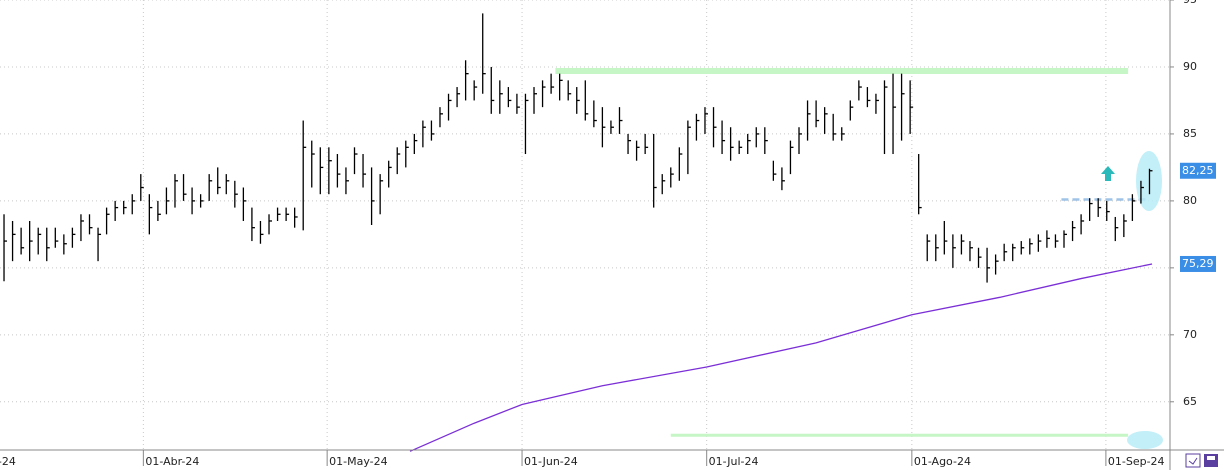 This screenshot has width=1224, height=470. Describe the element at coordinates (8, 461) in the screenshot. I see `x-tick-label: 01-Mar-24` at that location.